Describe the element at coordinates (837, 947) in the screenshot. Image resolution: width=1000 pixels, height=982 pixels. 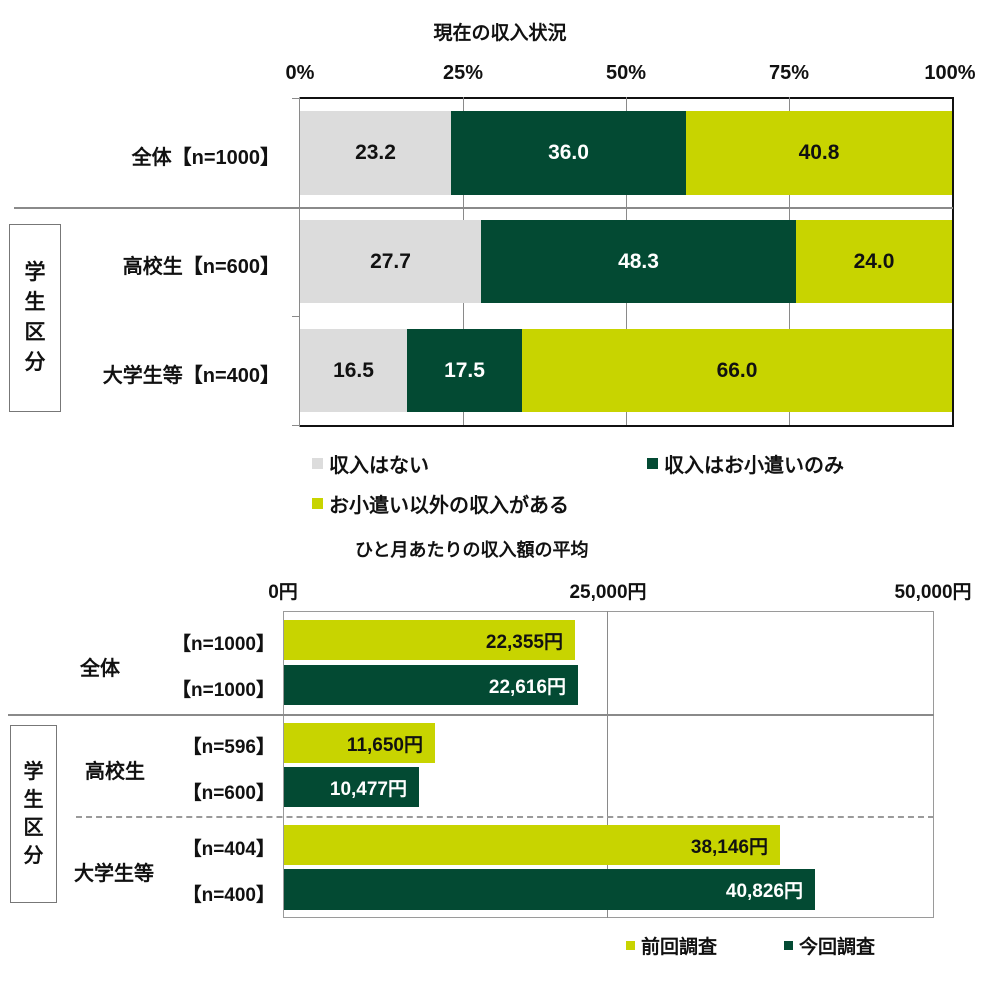
I see `legend-label: 今回調査` at that location.